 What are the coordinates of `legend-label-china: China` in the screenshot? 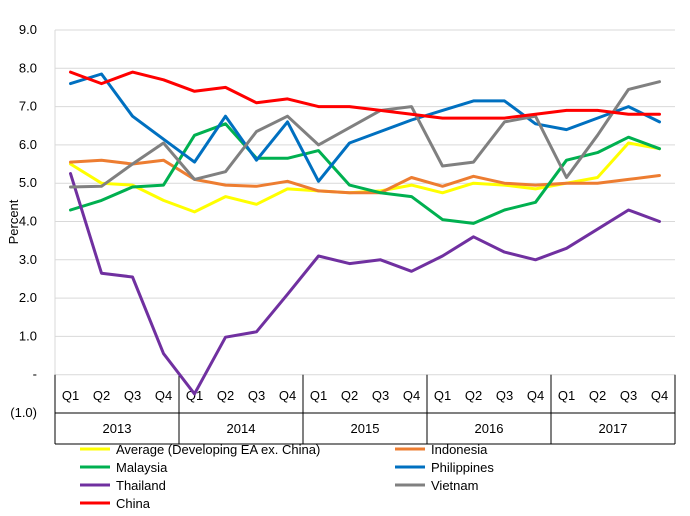 It's located at (133, 503).